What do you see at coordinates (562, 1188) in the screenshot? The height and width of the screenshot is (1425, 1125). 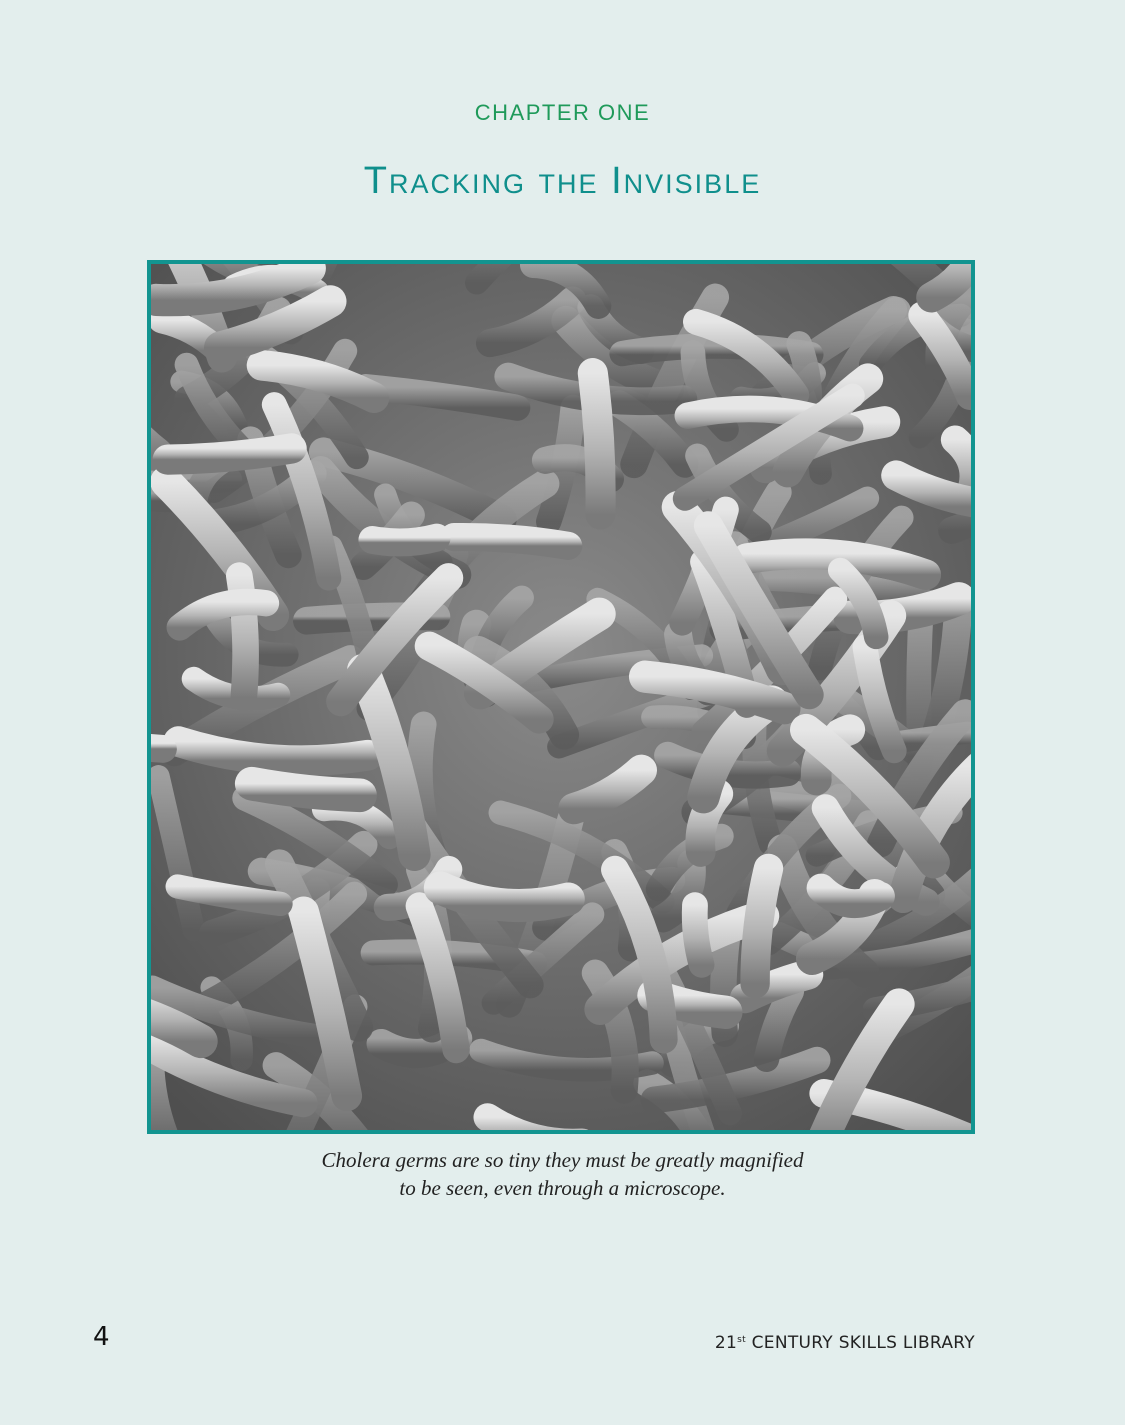 I see `caption-line-2: to be seen, even through a microscope.` at bounding box center [562, 1188].